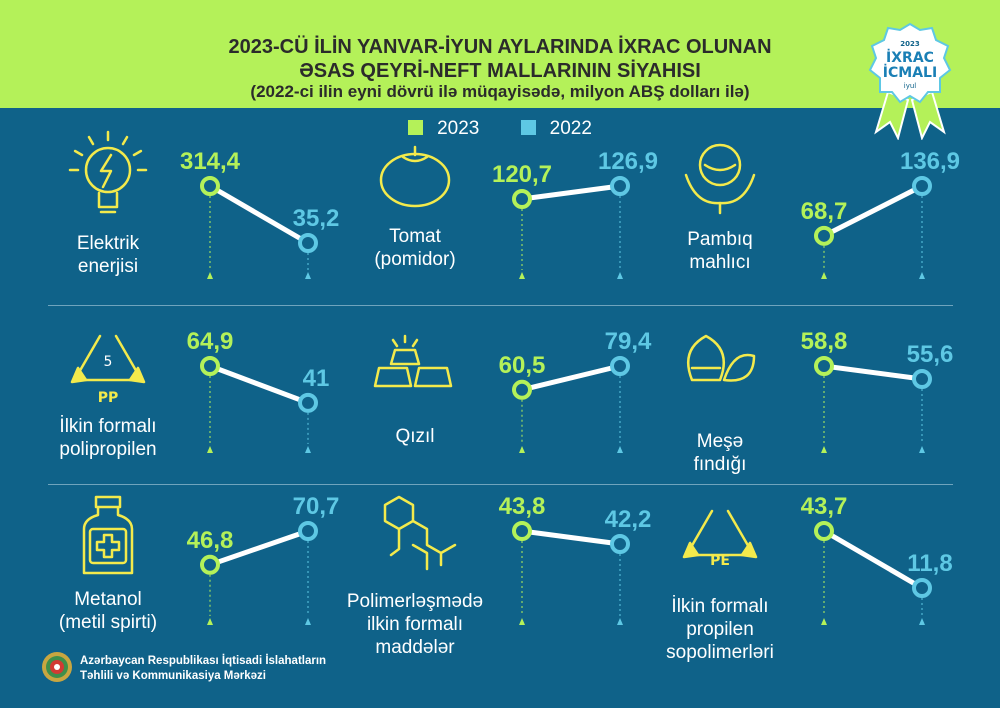 The width and height of the screenshot is (1000, 708). What do you see at coordinates (721, 358) in the screenshot?
I see `hazelnut-icon` at bounding box center [721, 358].